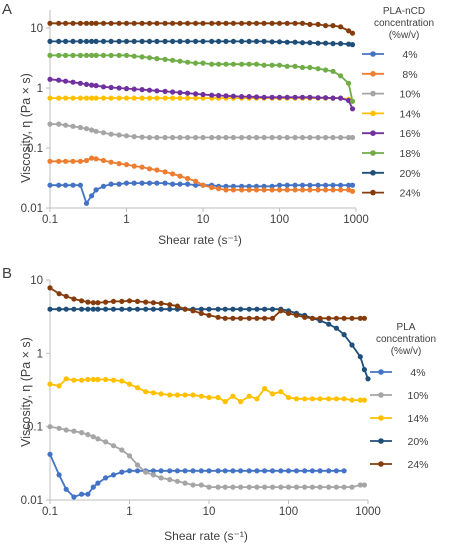 This screenshot has width=456, height=555. Describe the element at coordinates (390, 75) in the screenshot. I see `legend-item: 8%` at that location.